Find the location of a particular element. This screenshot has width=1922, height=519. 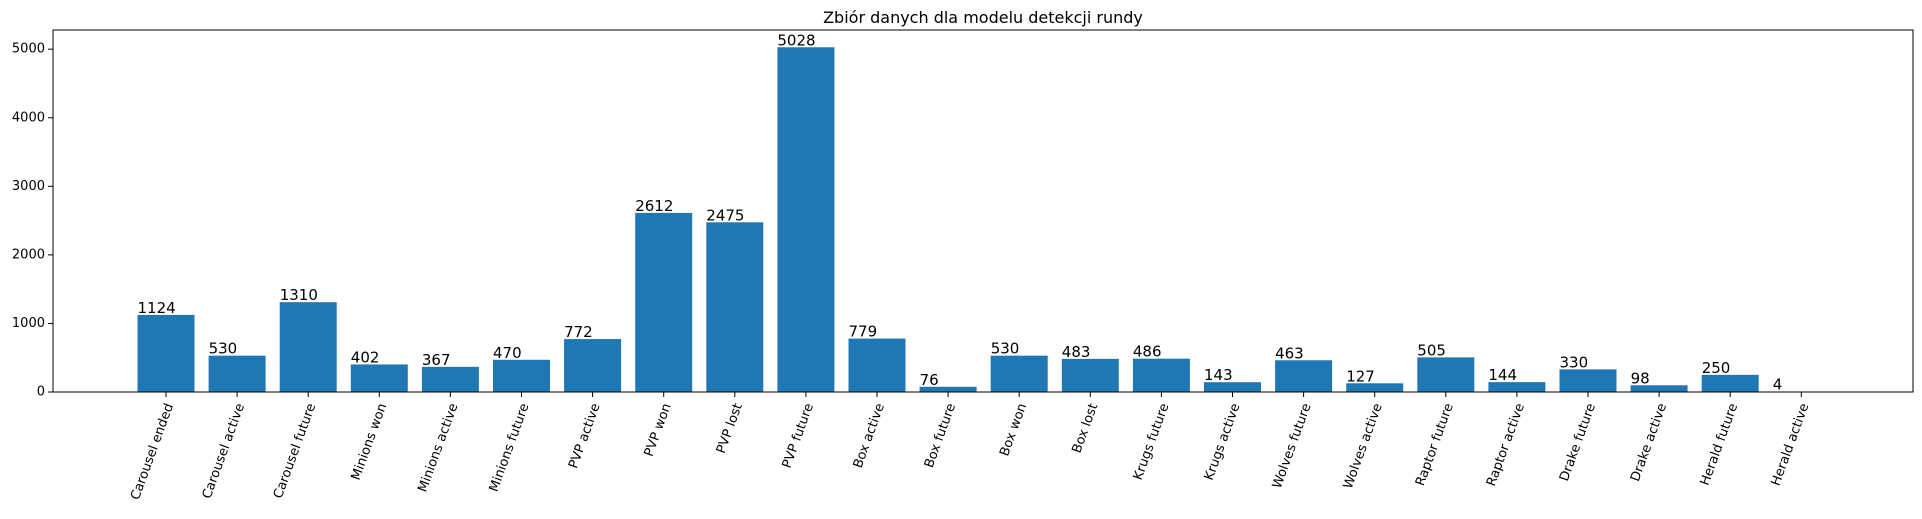

x-tick-label-5: Minions future is located at coordinates (510, 447).